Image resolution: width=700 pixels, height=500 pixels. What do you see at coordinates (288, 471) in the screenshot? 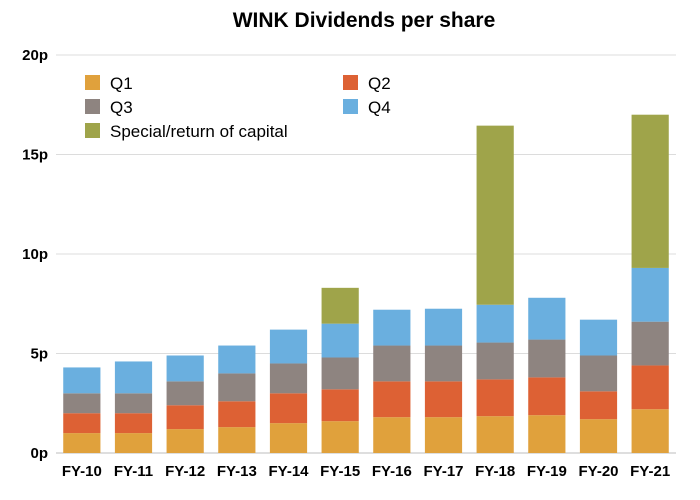
I see `x-tick-label: FY-14` at bounding box center [288, 471].